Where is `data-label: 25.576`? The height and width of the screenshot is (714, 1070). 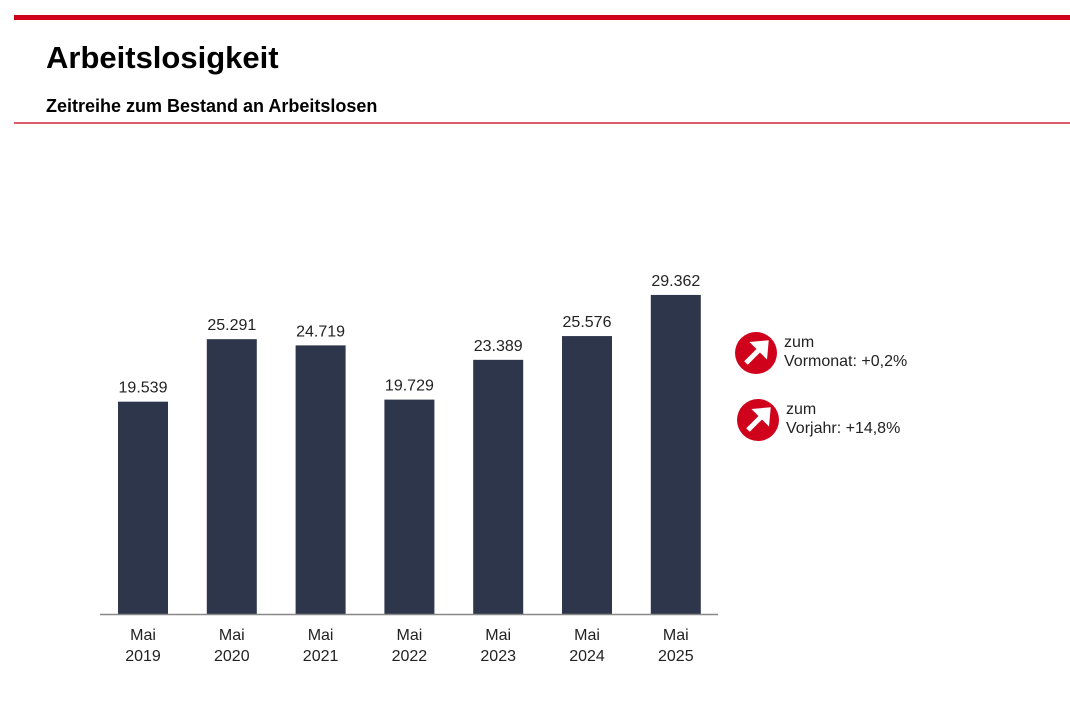
data-label: 25.576 is located at coordinates (587, 322).